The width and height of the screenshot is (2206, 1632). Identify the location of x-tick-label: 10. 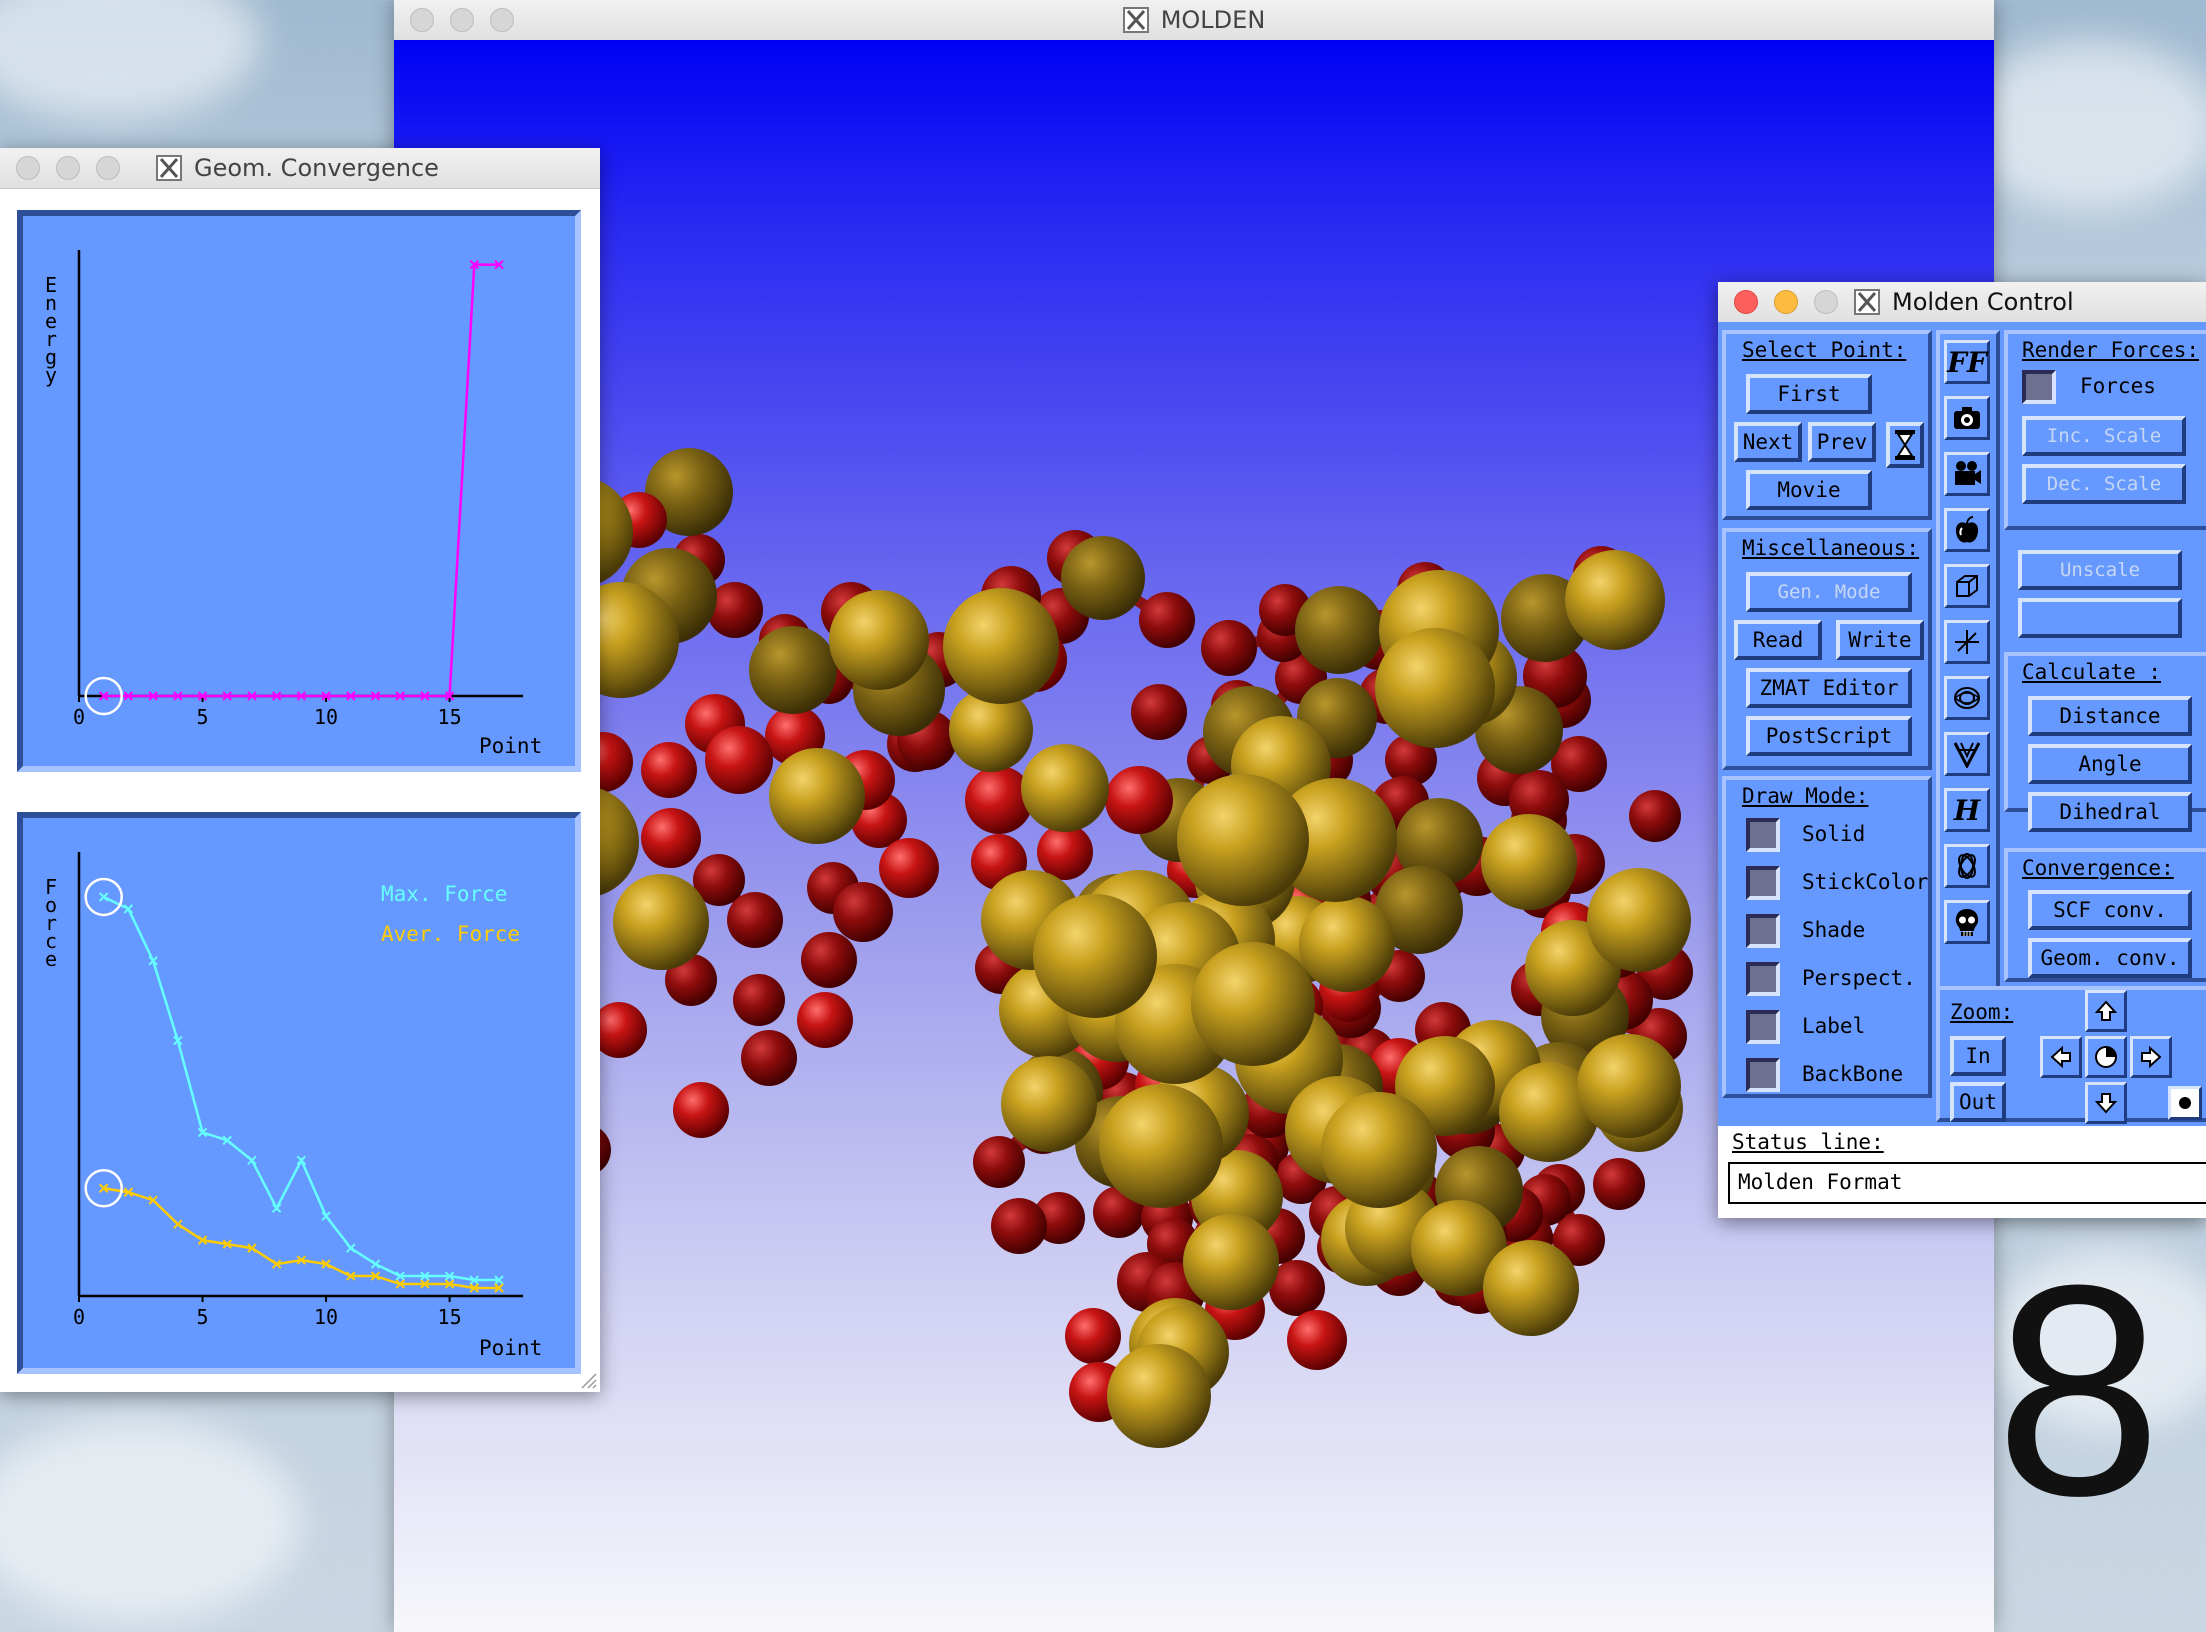
(326, 1317).